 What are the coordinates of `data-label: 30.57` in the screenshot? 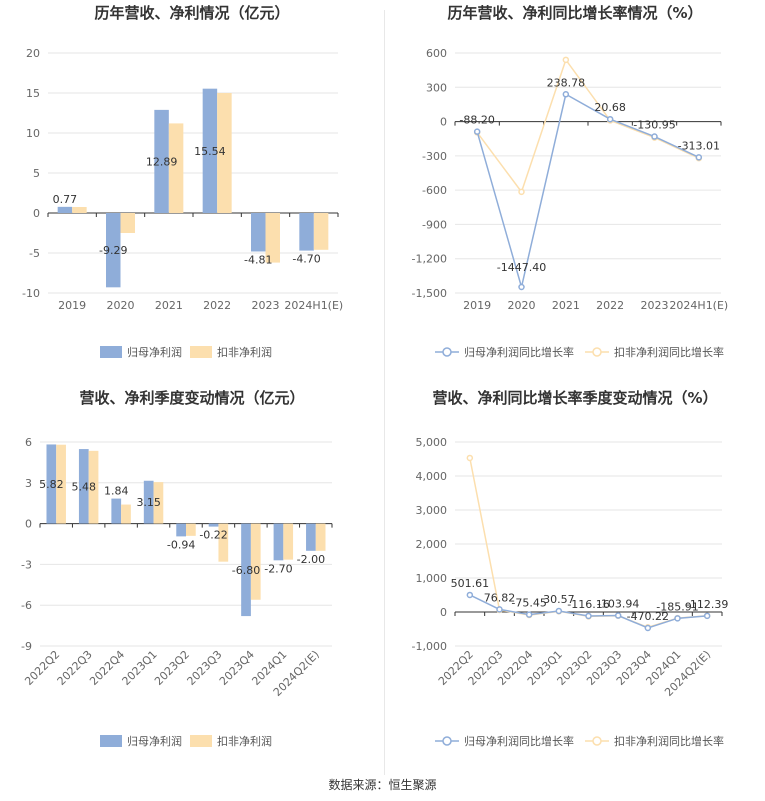 It's located at (559, 599).